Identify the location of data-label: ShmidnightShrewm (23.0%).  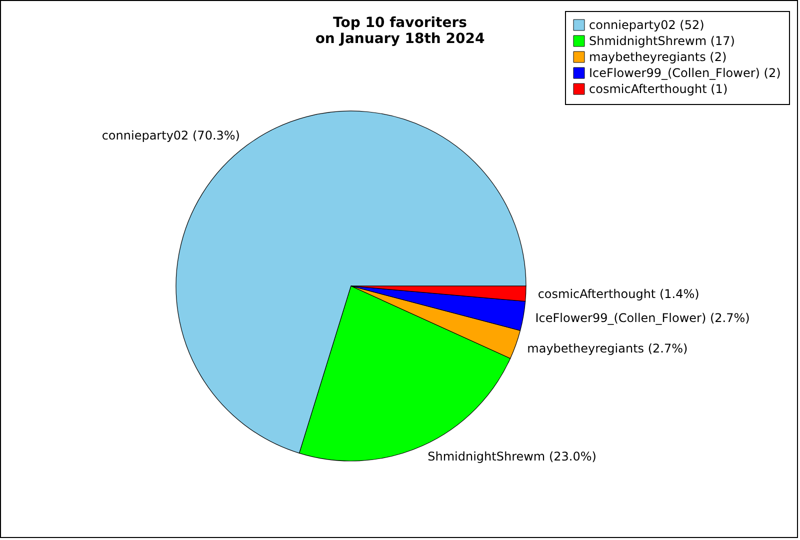
(512, 457).